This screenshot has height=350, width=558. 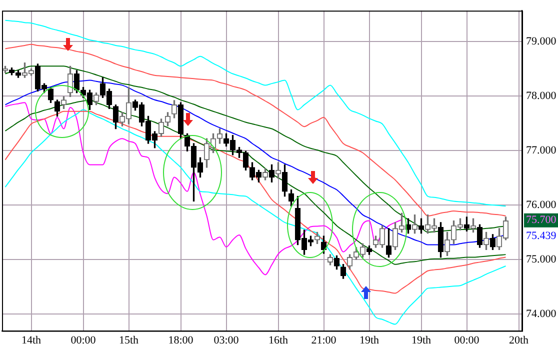 I want to click on y-tick-label: 78.000, so click(x=541, y=96).